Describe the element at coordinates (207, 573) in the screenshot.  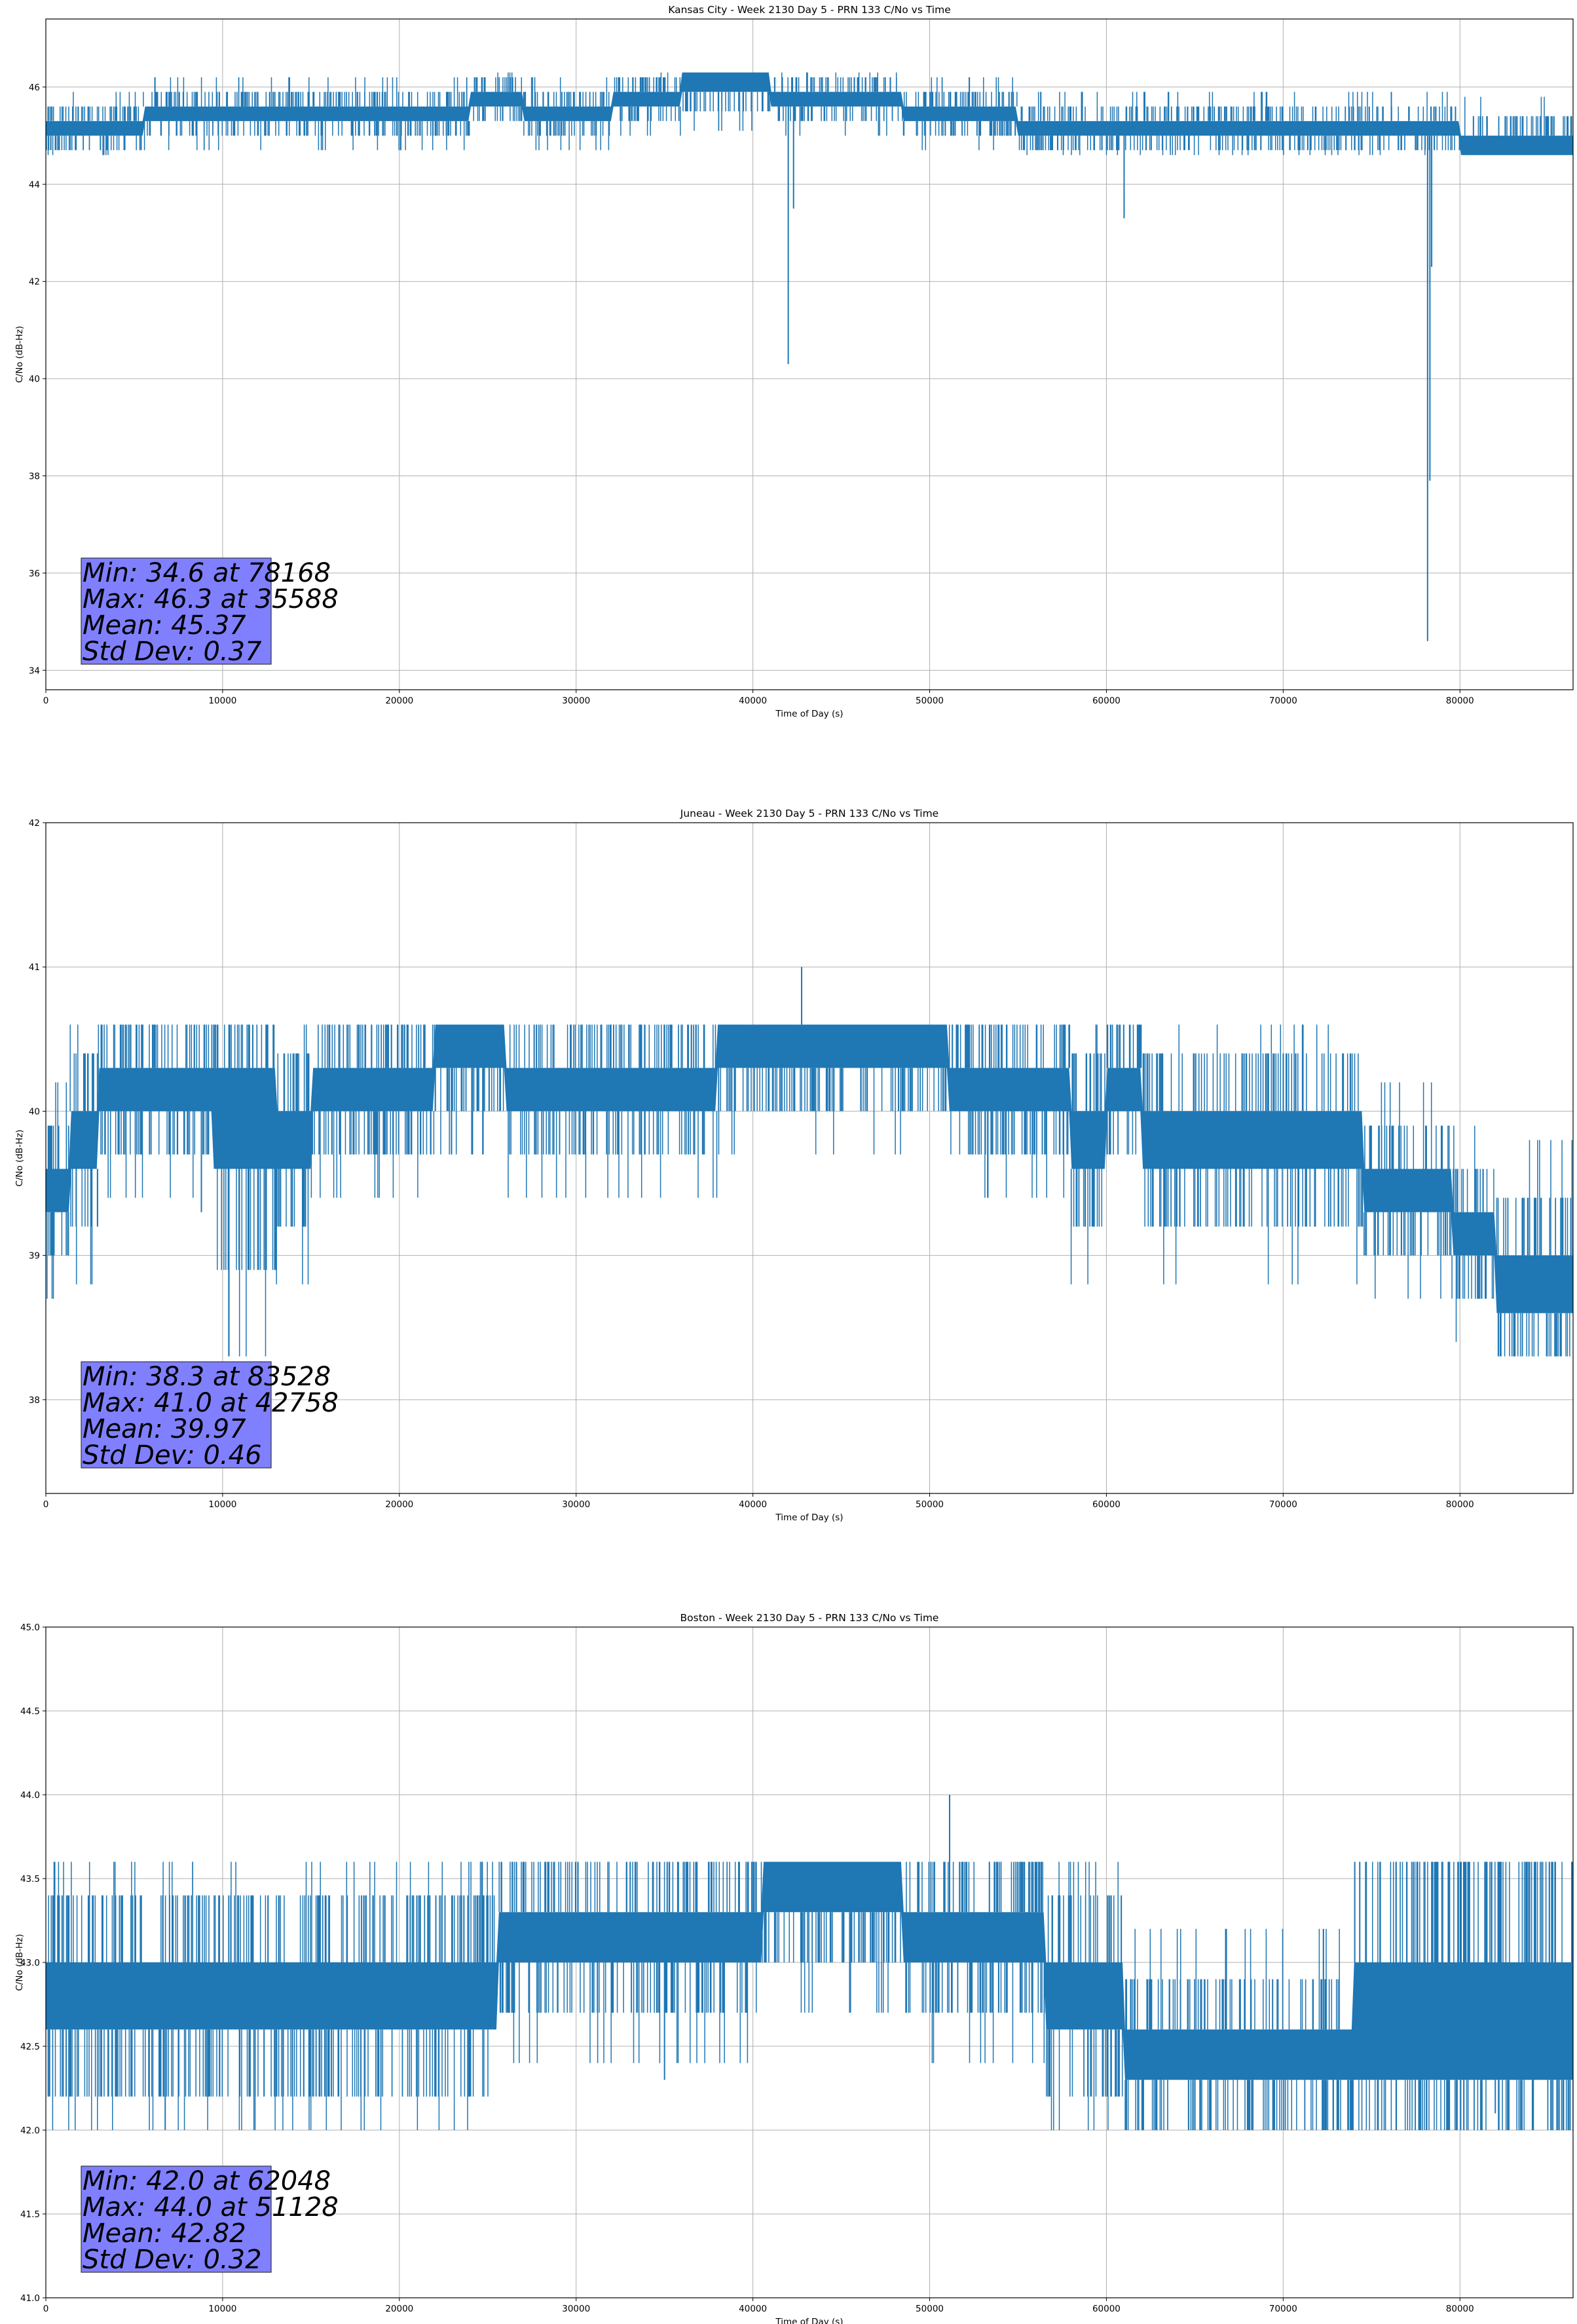
I see `stats-line: Min: 34.6 at 78168` at that location.